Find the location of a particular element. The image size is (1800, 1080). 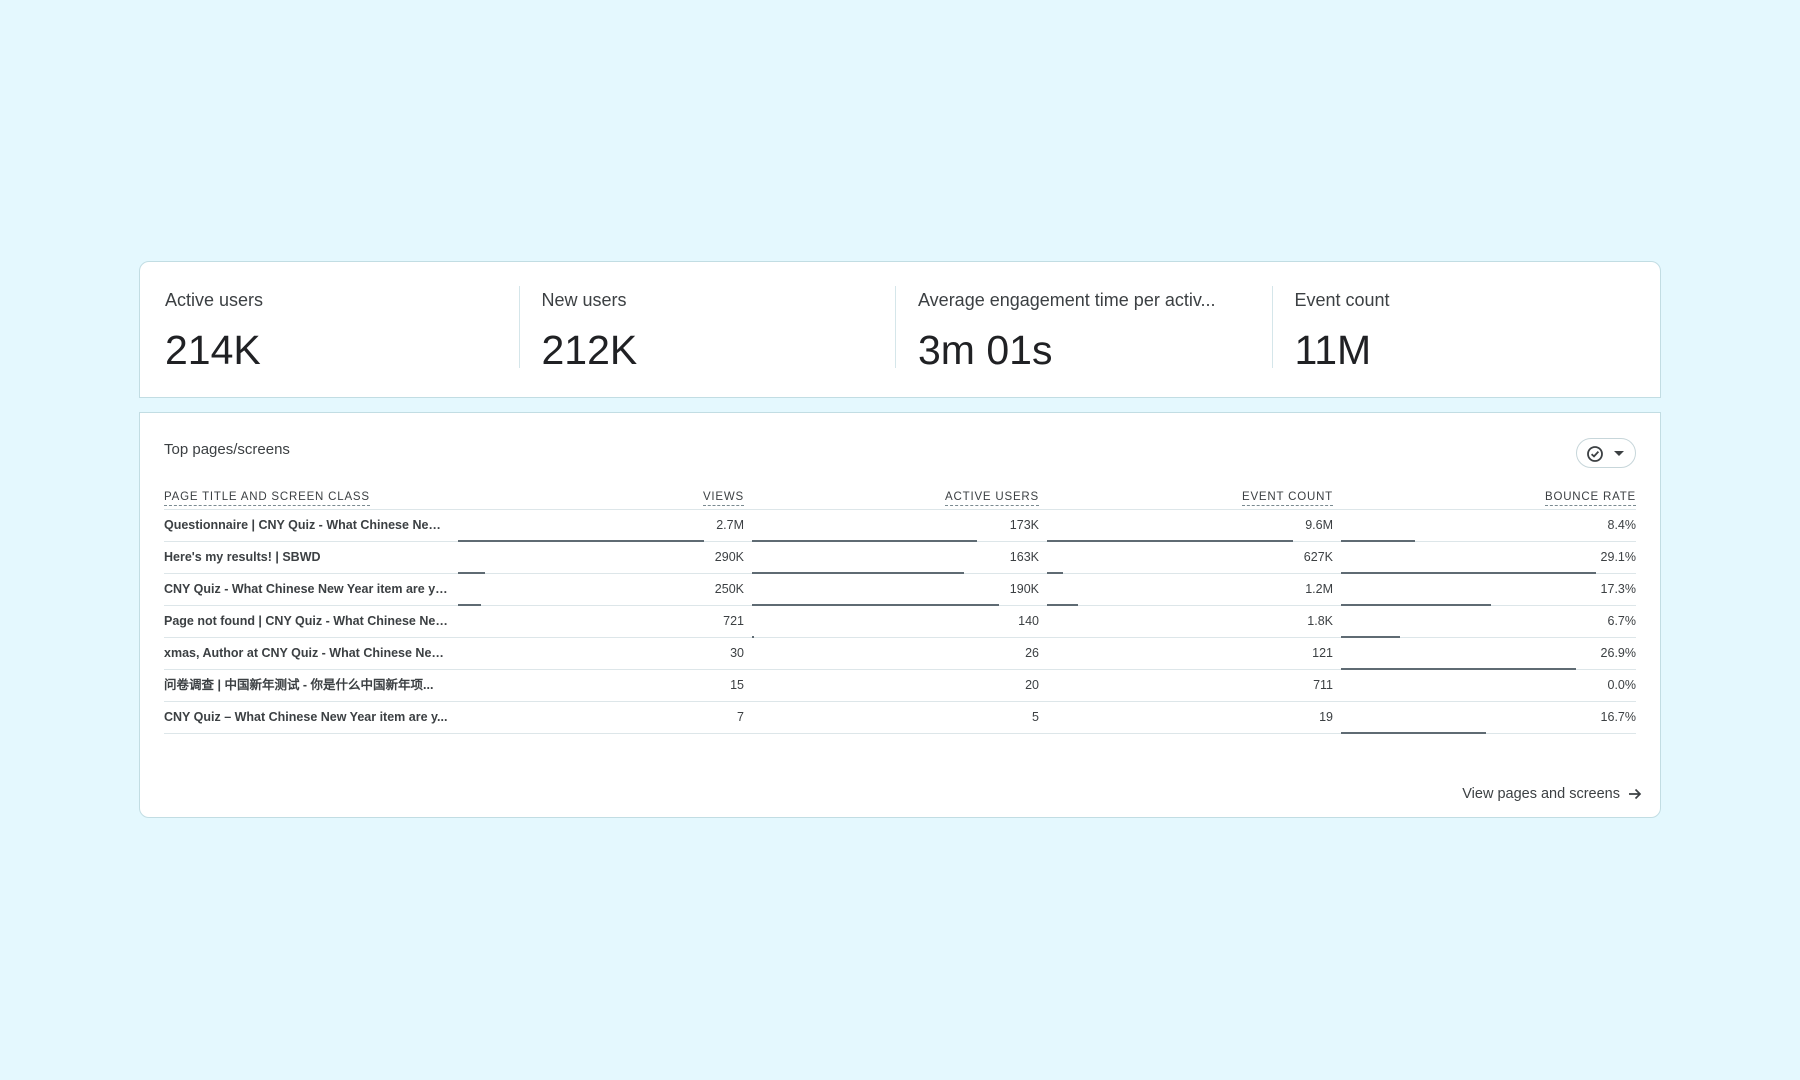

metric-label: Event count is located at coordinates (1342, 300).